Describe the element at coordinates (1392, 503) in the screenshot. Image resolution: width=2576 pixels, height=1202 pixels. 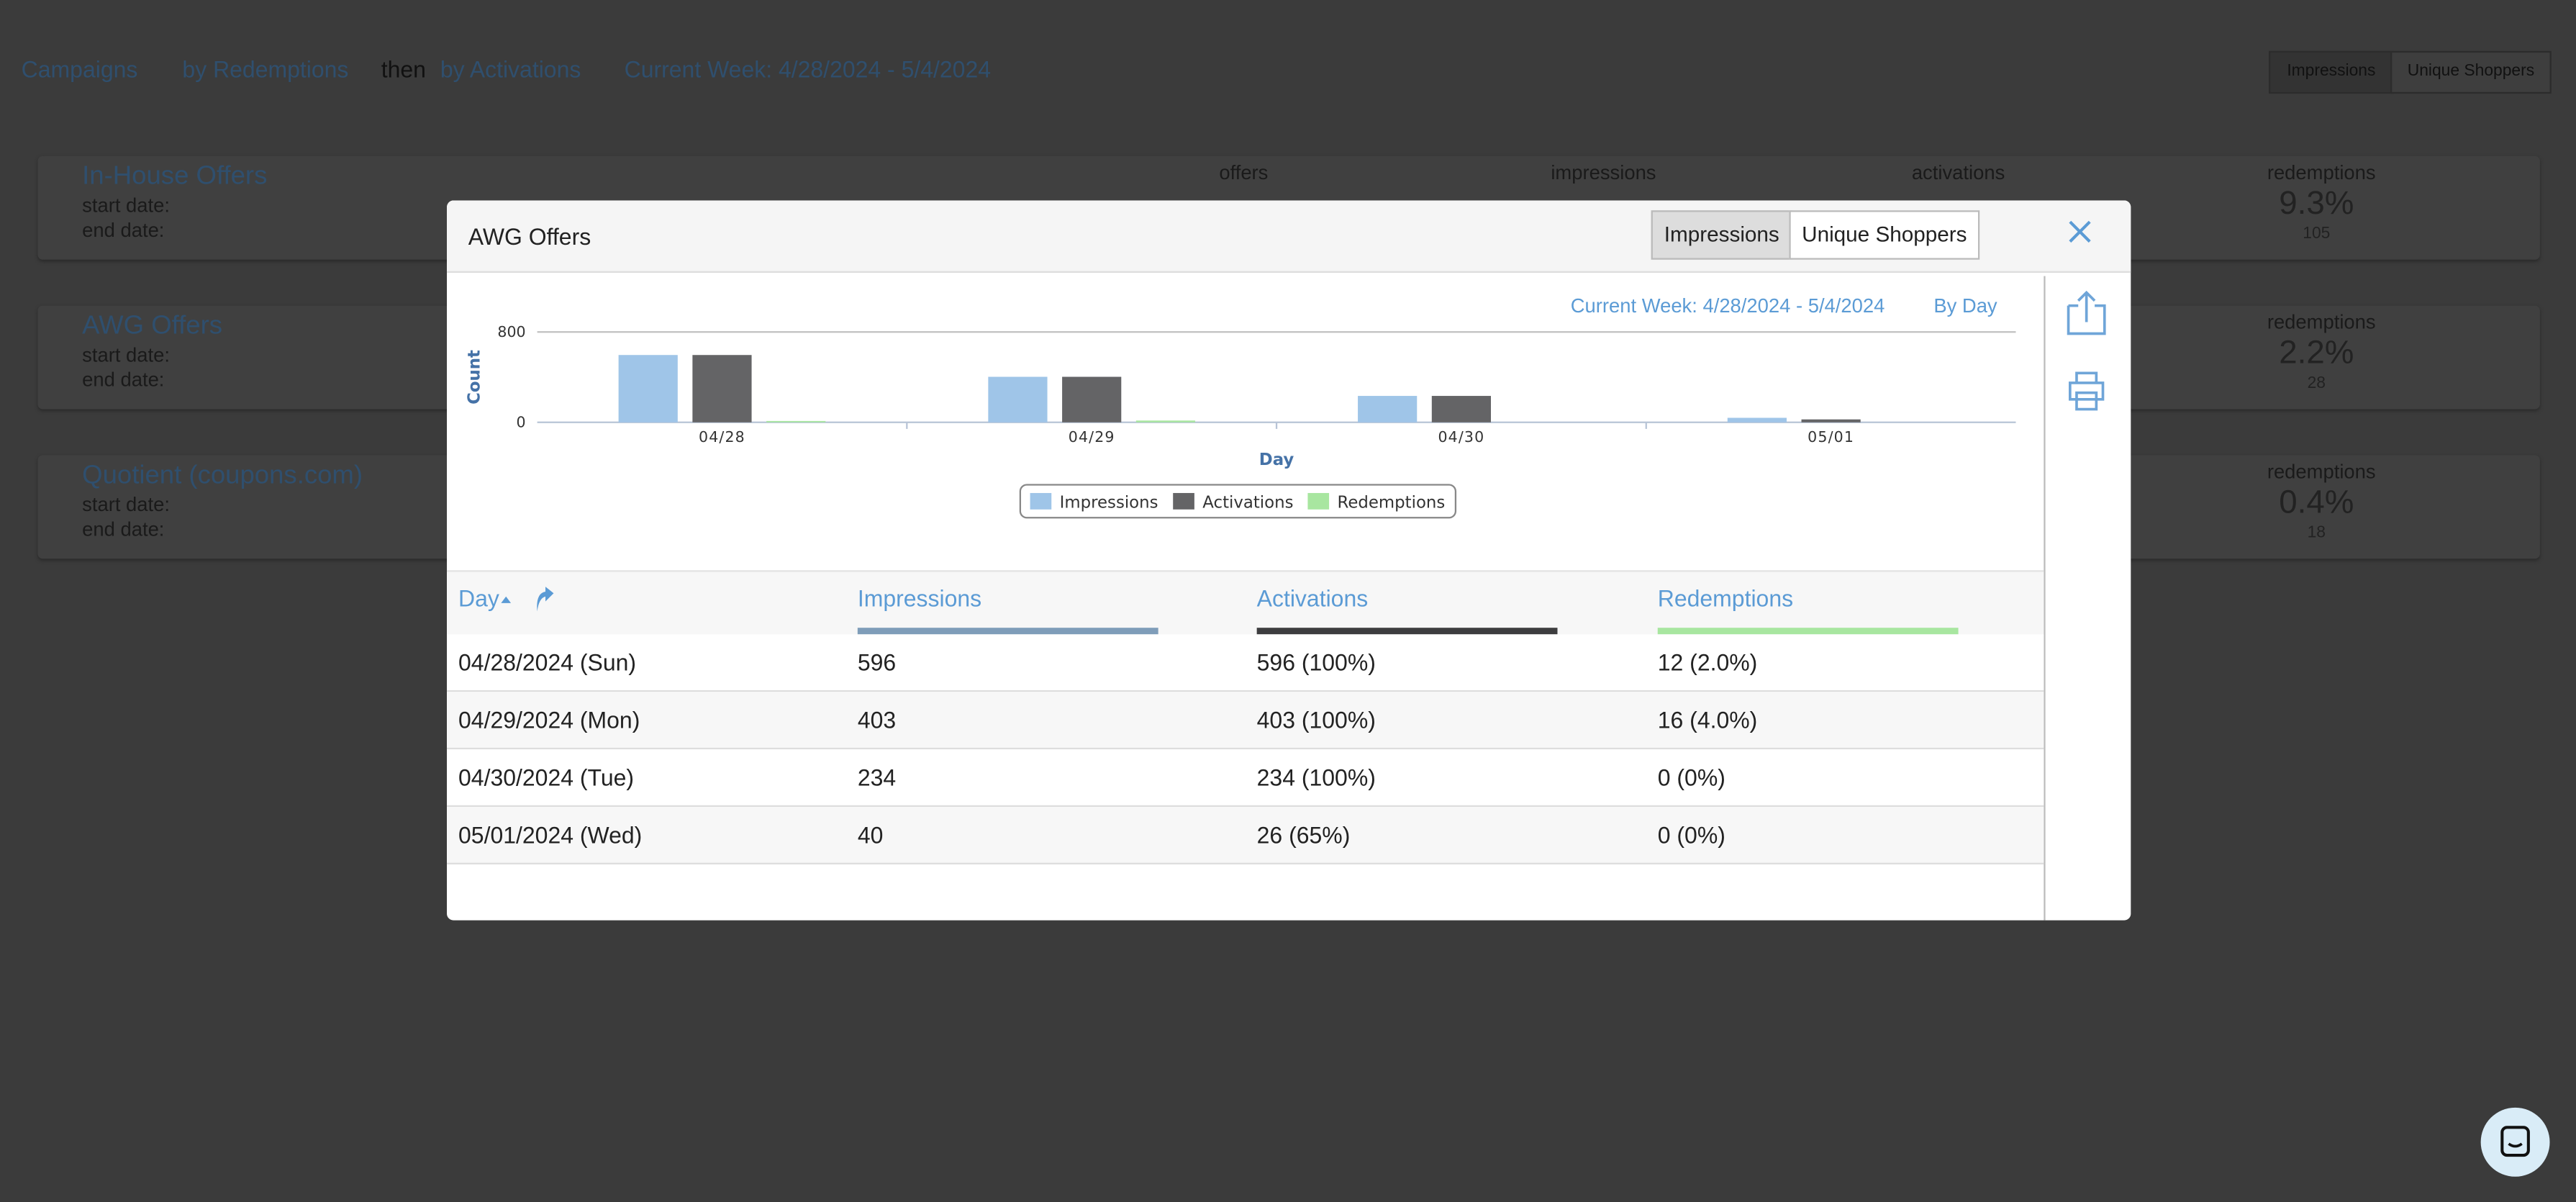
I see `legend-label: Redemptions` at that location.